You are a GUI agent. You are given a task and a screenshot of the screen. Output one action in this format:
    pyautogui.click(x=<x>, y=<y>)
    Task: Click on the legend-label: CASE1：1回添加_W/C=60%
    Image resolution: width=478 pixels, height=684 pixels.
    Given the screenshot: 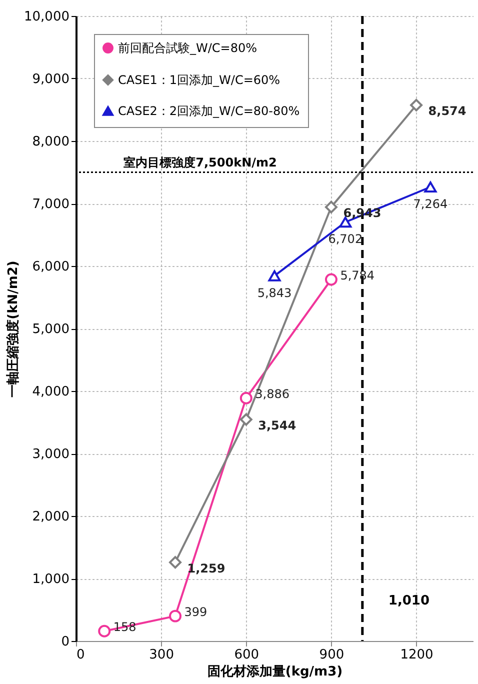 What is the action you would take?
    pyautogui.click(x=199, y=80)
    